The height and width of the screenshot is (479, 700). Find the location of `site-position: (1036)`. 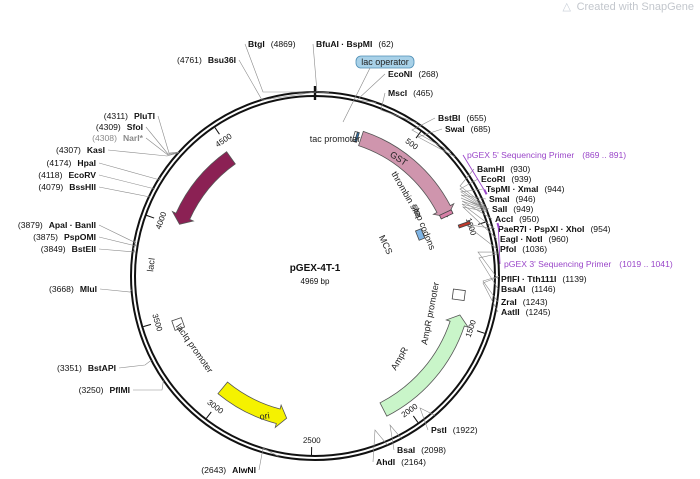

site-position: (1036) is located at coordinates (534, 249).